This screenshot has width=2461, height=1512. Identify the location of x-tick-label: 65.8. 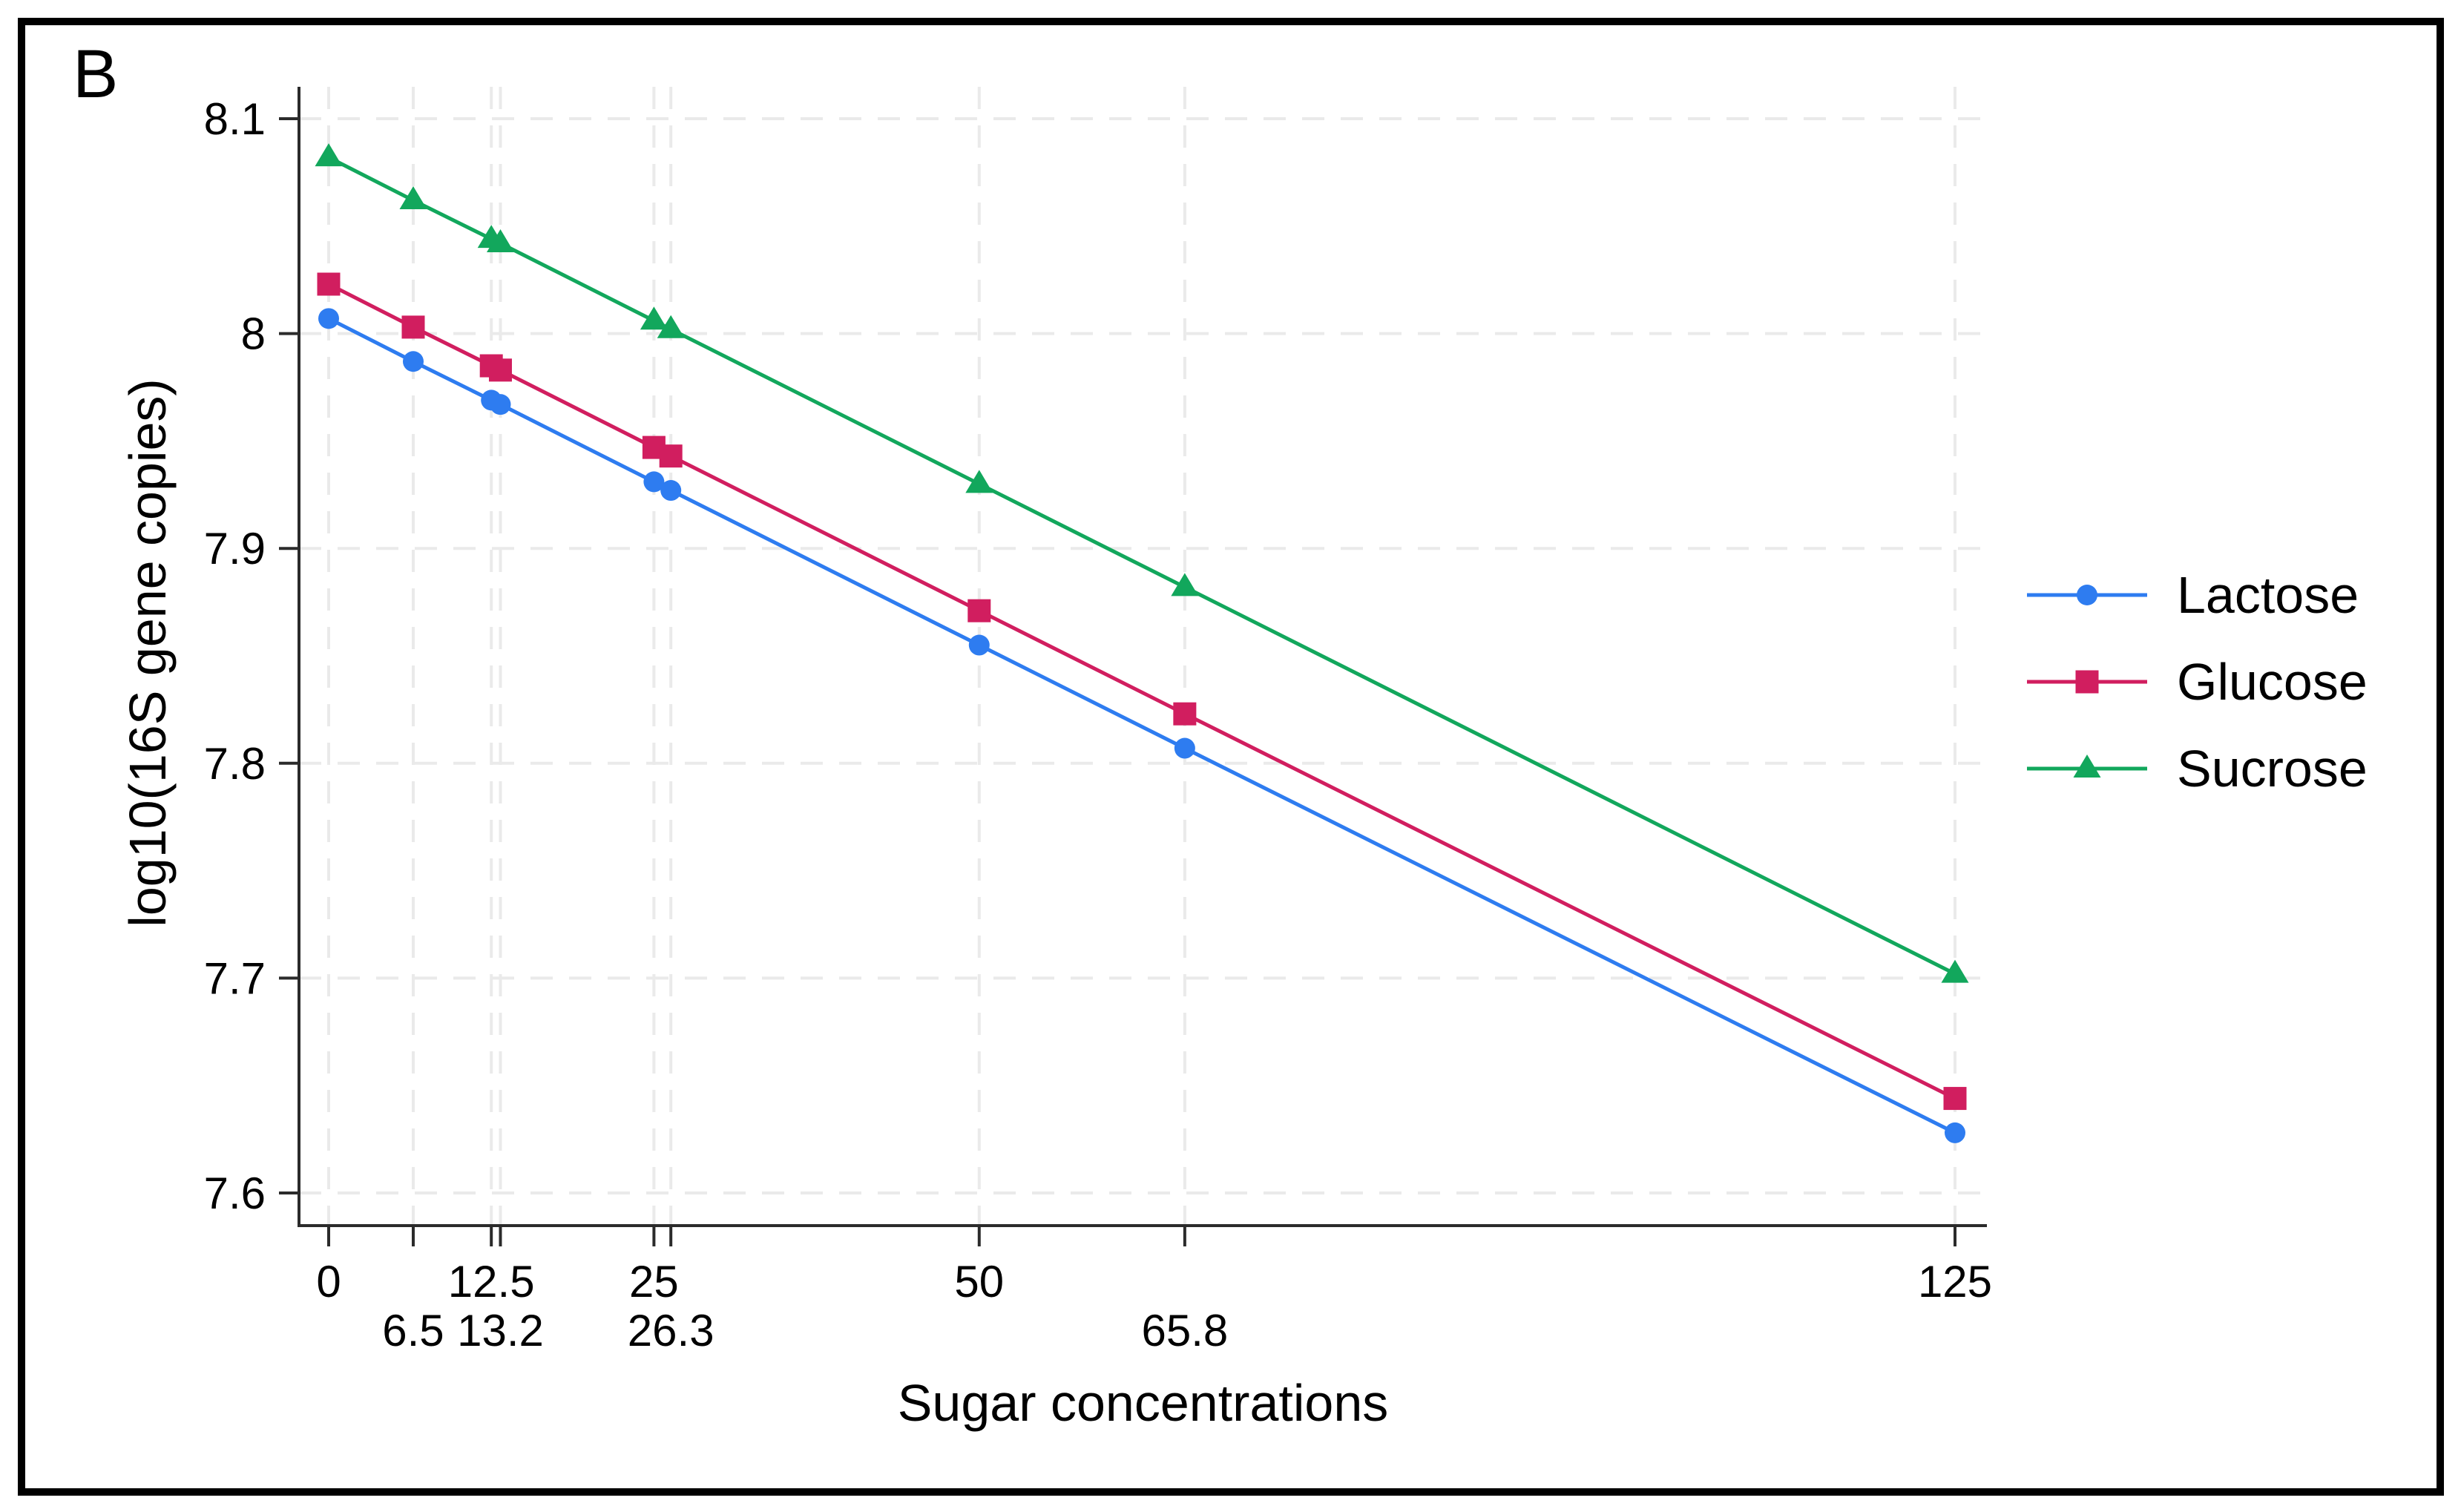
(1184, 1330).